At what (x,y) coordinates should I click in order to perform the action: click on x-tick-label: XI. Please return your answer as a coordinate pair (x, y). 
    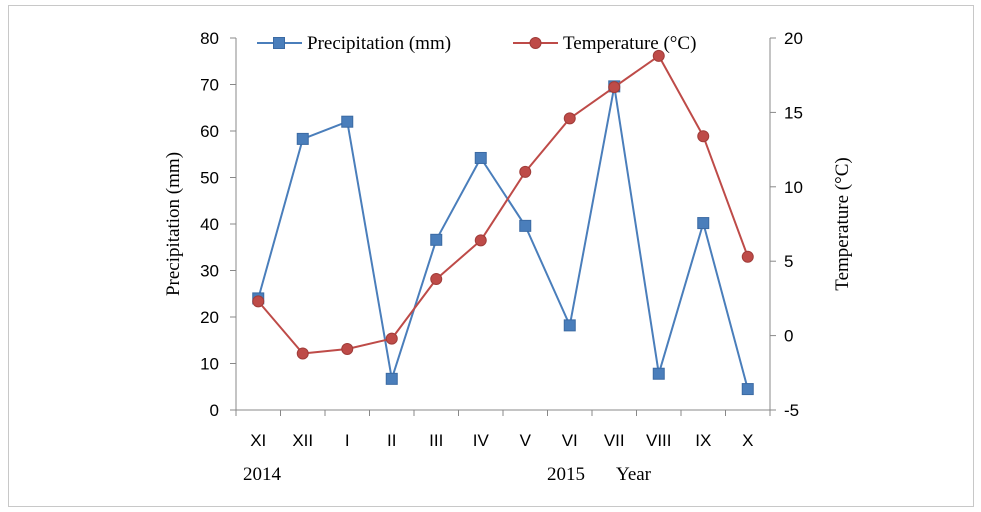
    Looking at the image, I should click on (258, 440).